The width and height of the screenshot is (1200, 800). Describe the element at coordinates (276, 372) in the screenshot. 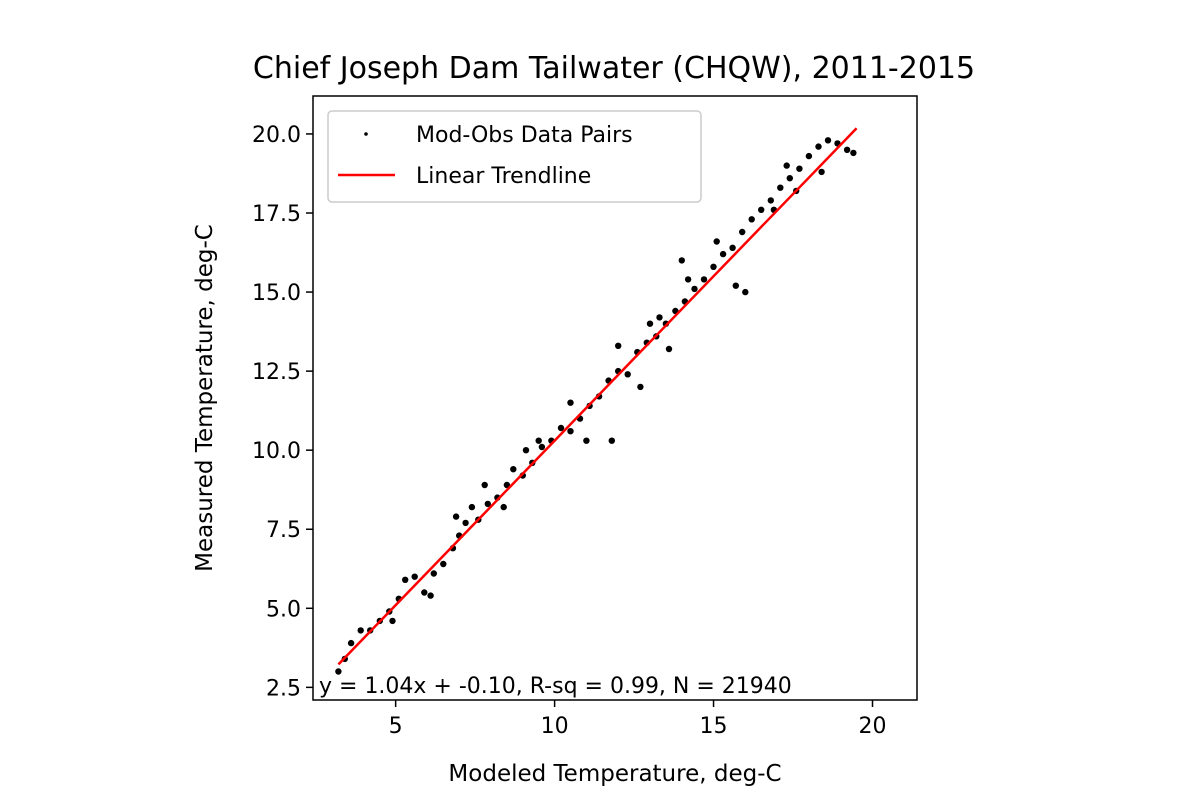

I see `y-tick-label: 12.5` at that location.